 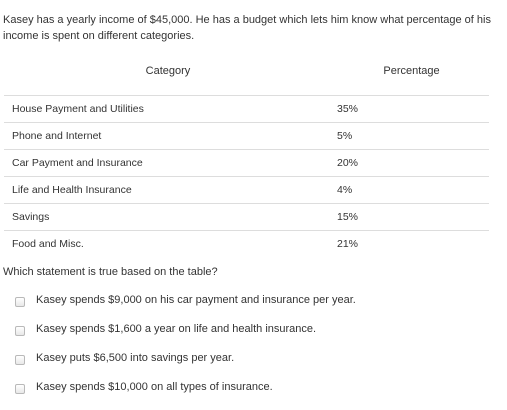 What do you see at coordinates (78, 109) in the screenshot?
I see `category-cell: House Payment and Utilities` at bounding box center [78, 109].